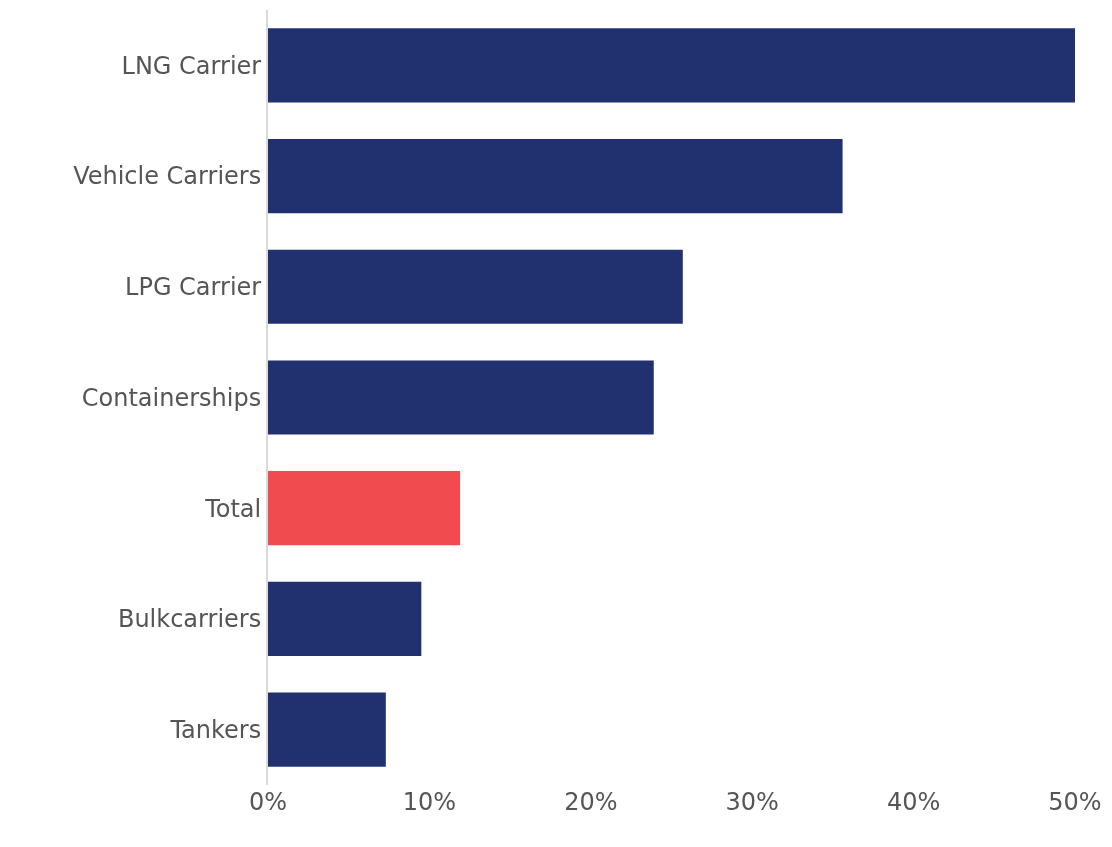 The height and width of the screenshot is (847, 1112). Describe the element at coordinates (233, 508) in the screenshot. I see `y-tick-label: Total` at that location.